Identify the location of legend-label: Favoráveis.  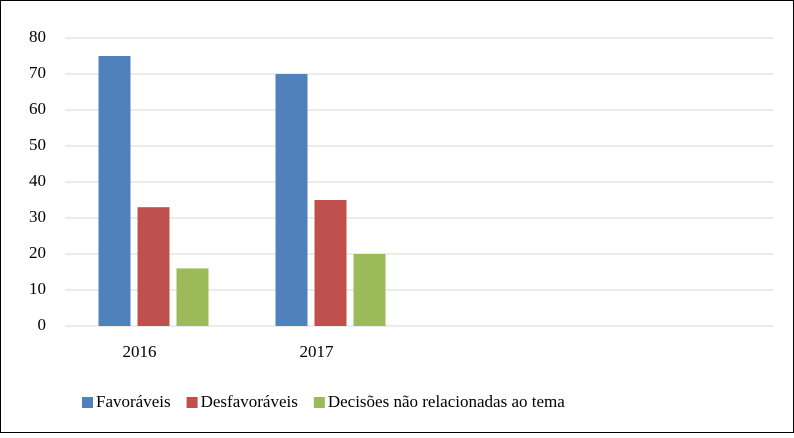
(133, 401).